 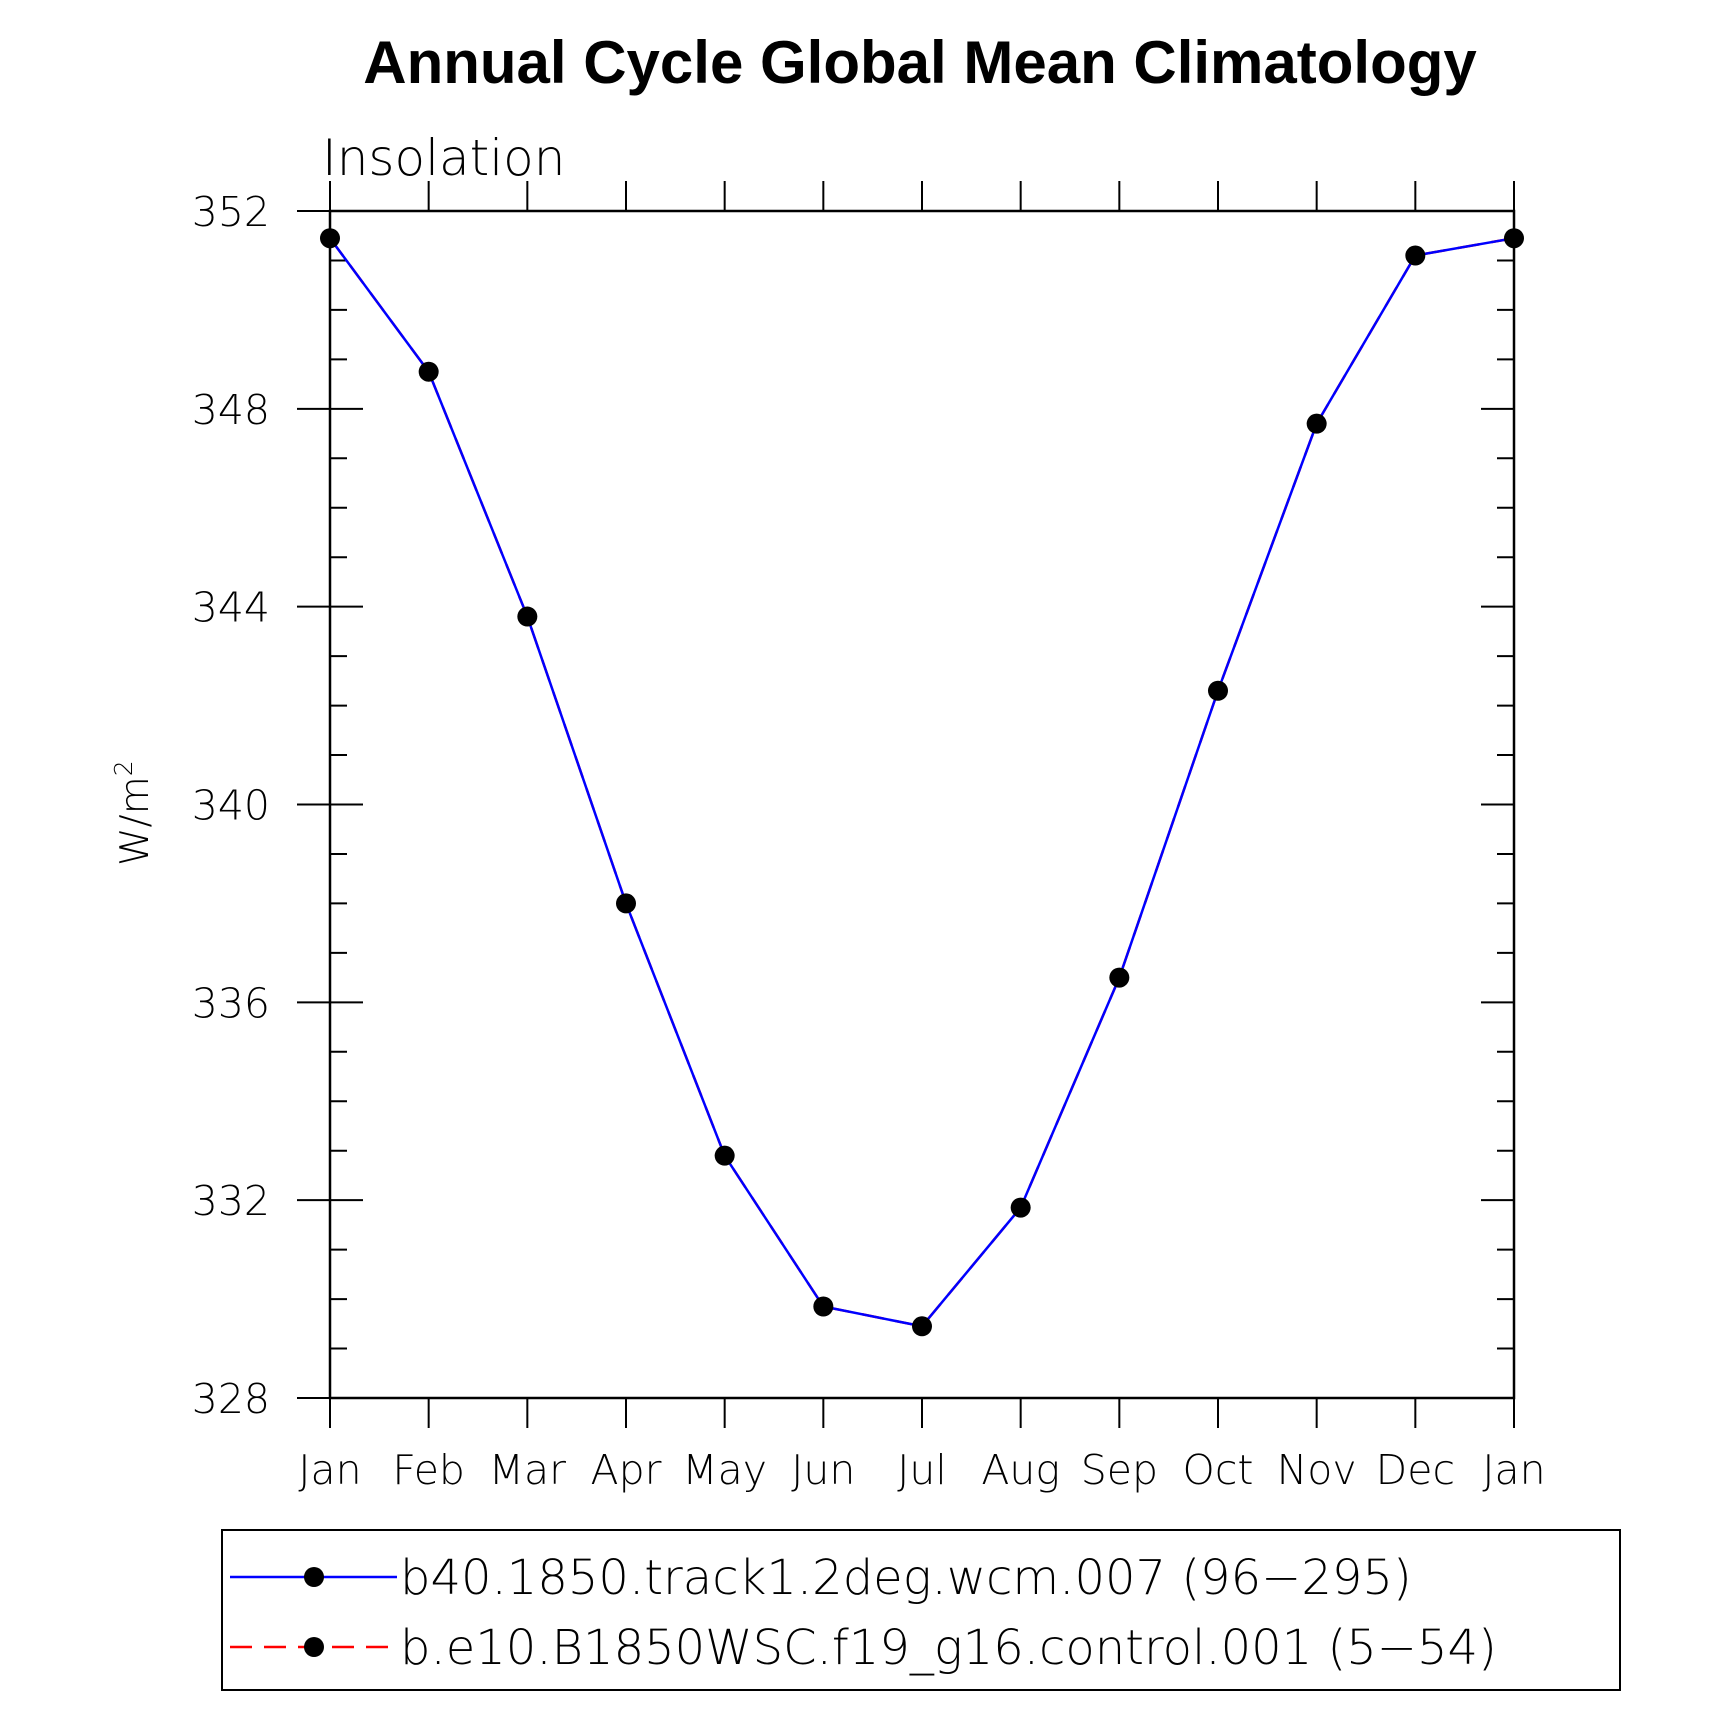 What do you see at coordinates (823, 1470) in the screenshot?
I see `x-tick-label: Jun` at bounding box center [823, 1470].